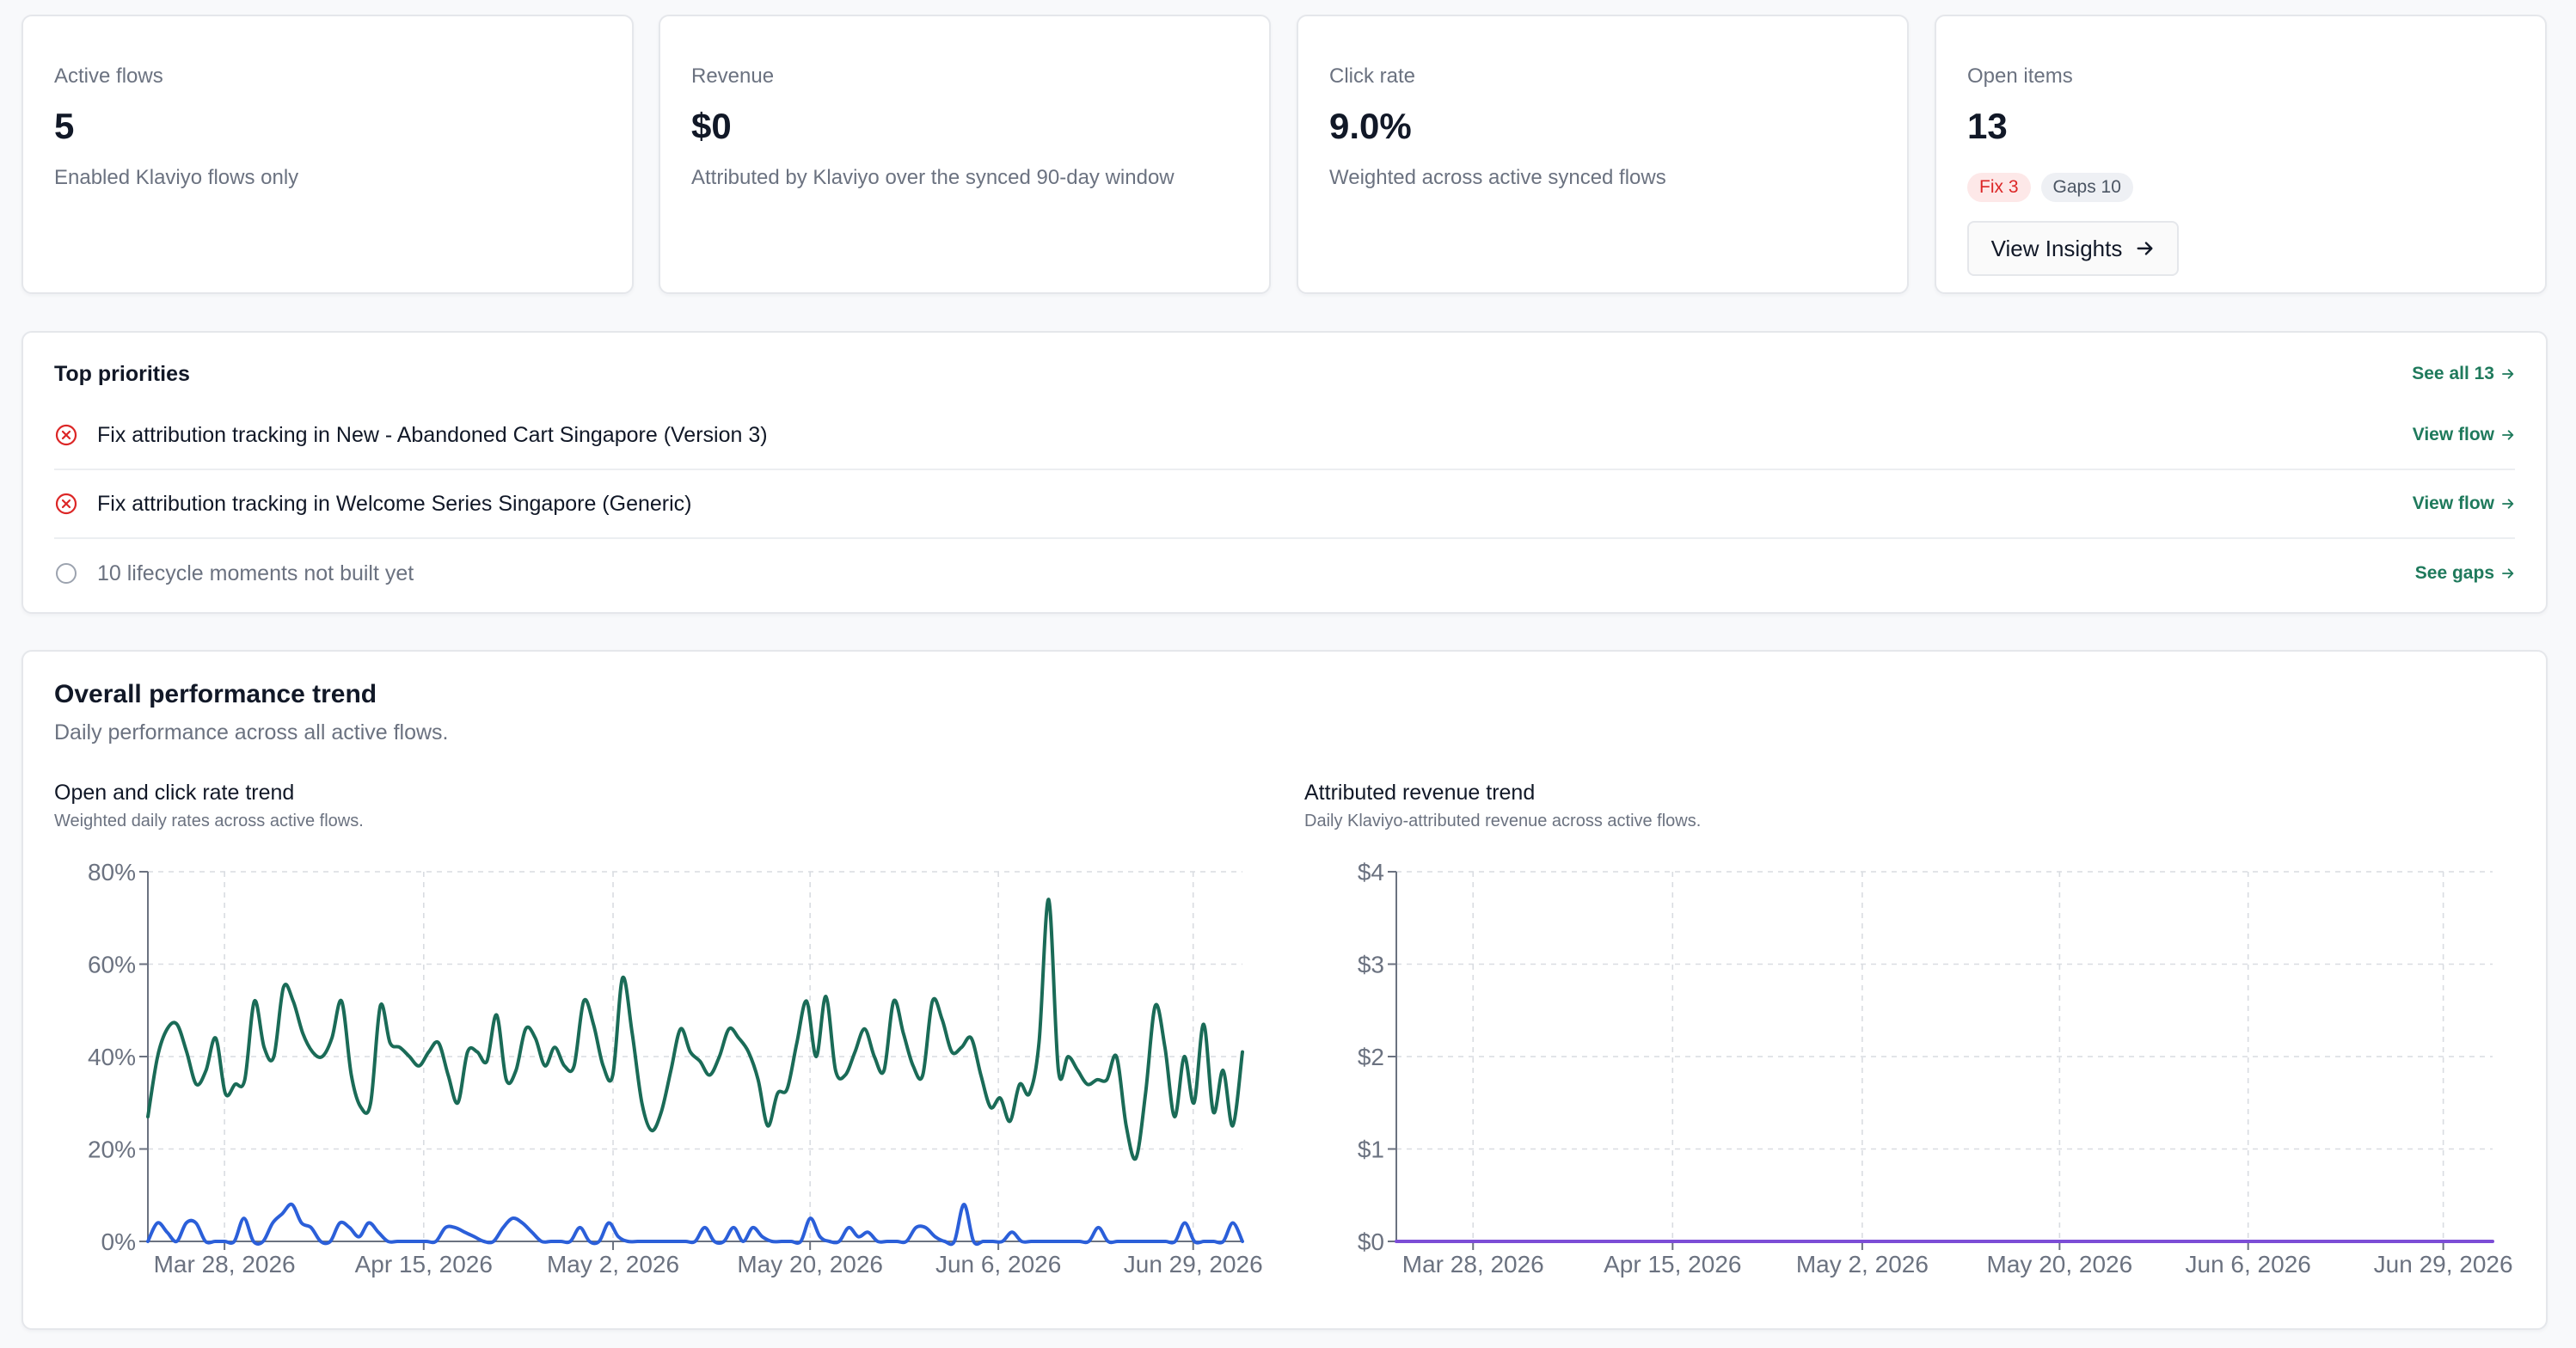 The image size is (2576, 1348). Describe the element at coordinates (1371, 1057) in the screenshot. I see `y-tick-label: $2` at that location.